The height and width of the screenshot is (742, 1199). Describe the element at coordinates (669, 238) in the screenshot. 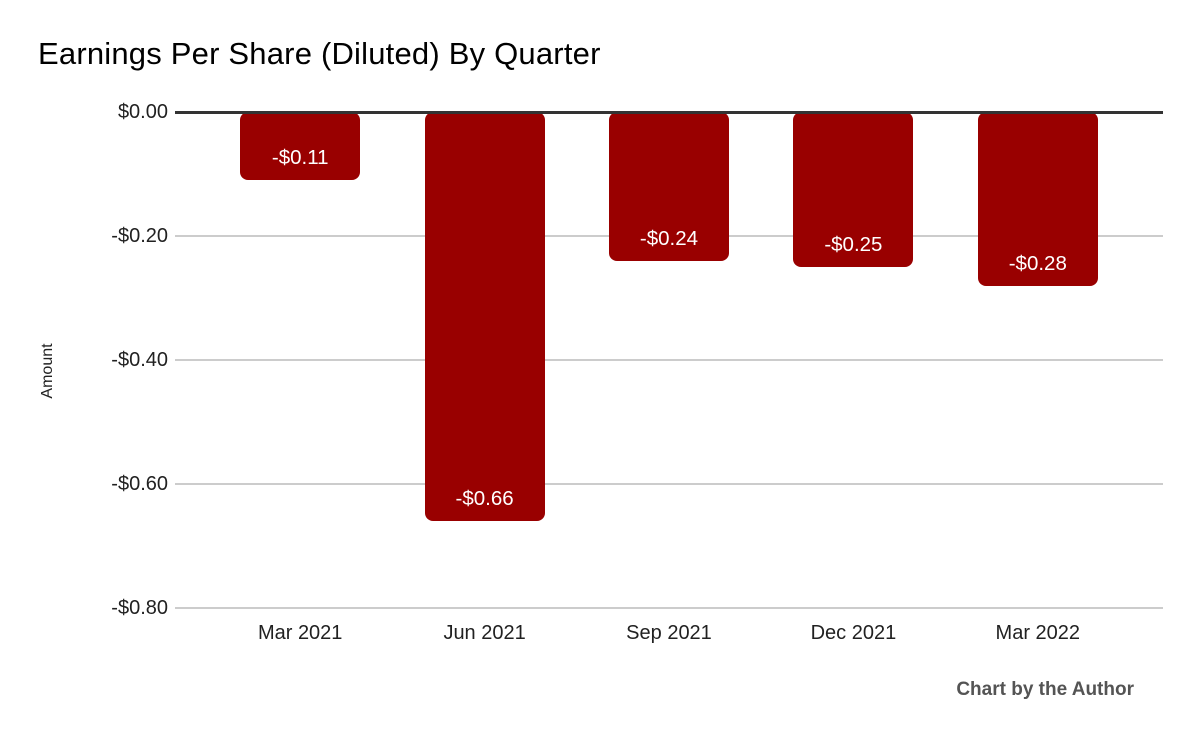

I see `bar-value-label: -$0.24` at that location.